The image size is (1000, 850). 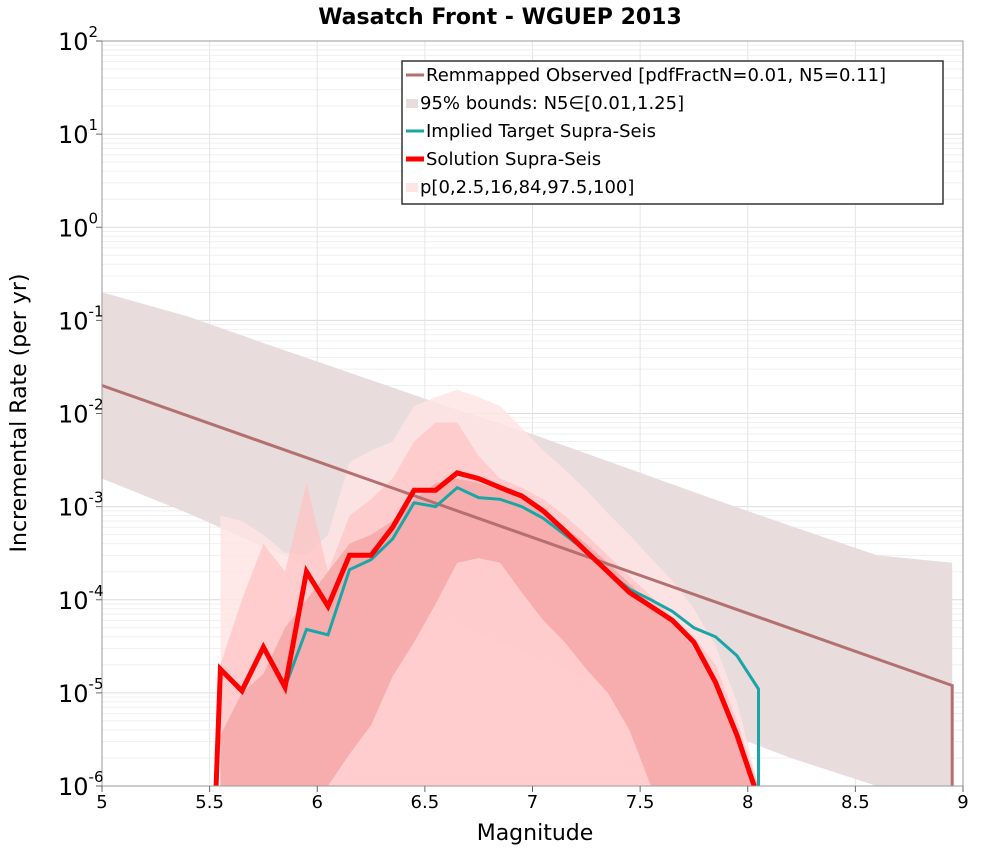 What do you see at coordinates (513, 159) in the screenshot?
I see `legend-label-solution: Solution Supra-Seis` at bounding box center [513, 159].